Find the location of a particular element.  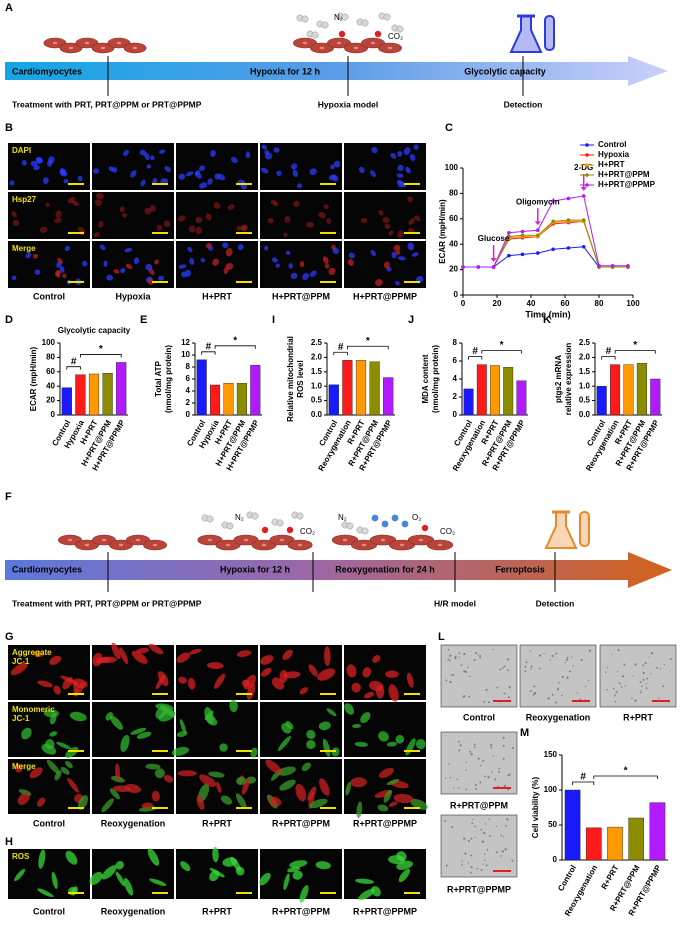

timeline-arrow is located at coordinates (338, 570).